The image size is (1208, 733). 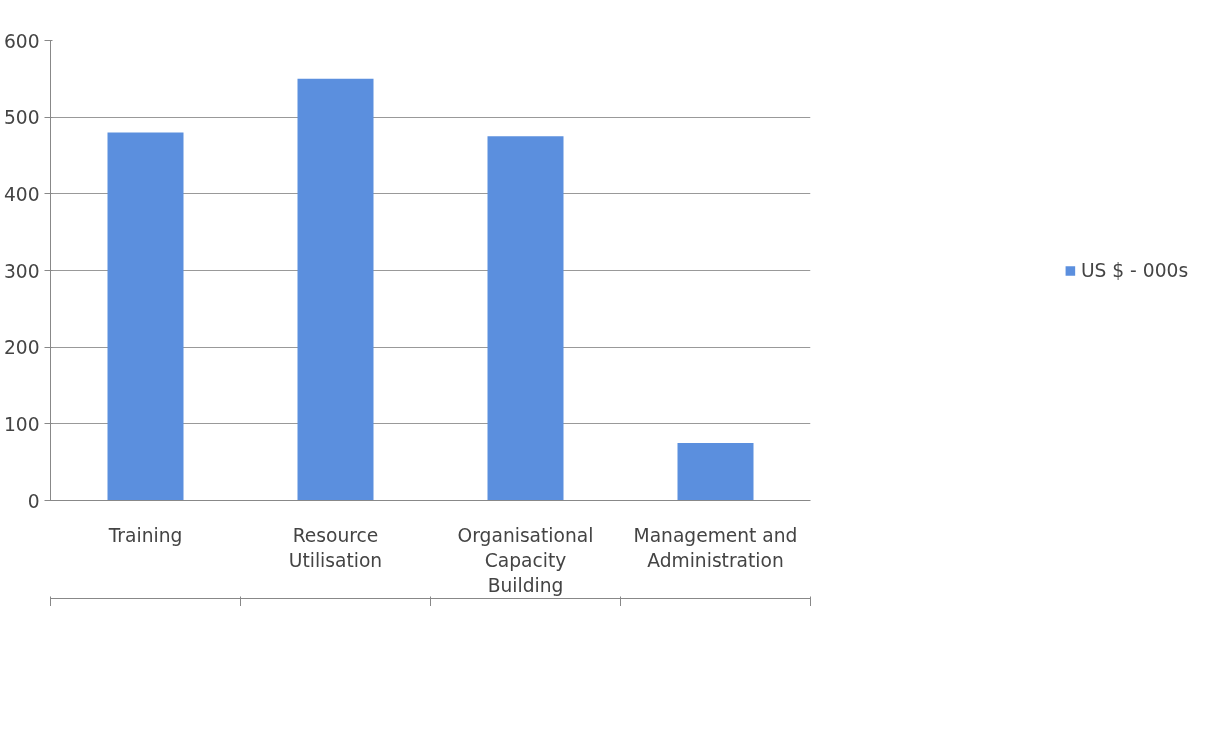 I want to click on legend-label: US $ - 000s, so click(x=1134, y=270).